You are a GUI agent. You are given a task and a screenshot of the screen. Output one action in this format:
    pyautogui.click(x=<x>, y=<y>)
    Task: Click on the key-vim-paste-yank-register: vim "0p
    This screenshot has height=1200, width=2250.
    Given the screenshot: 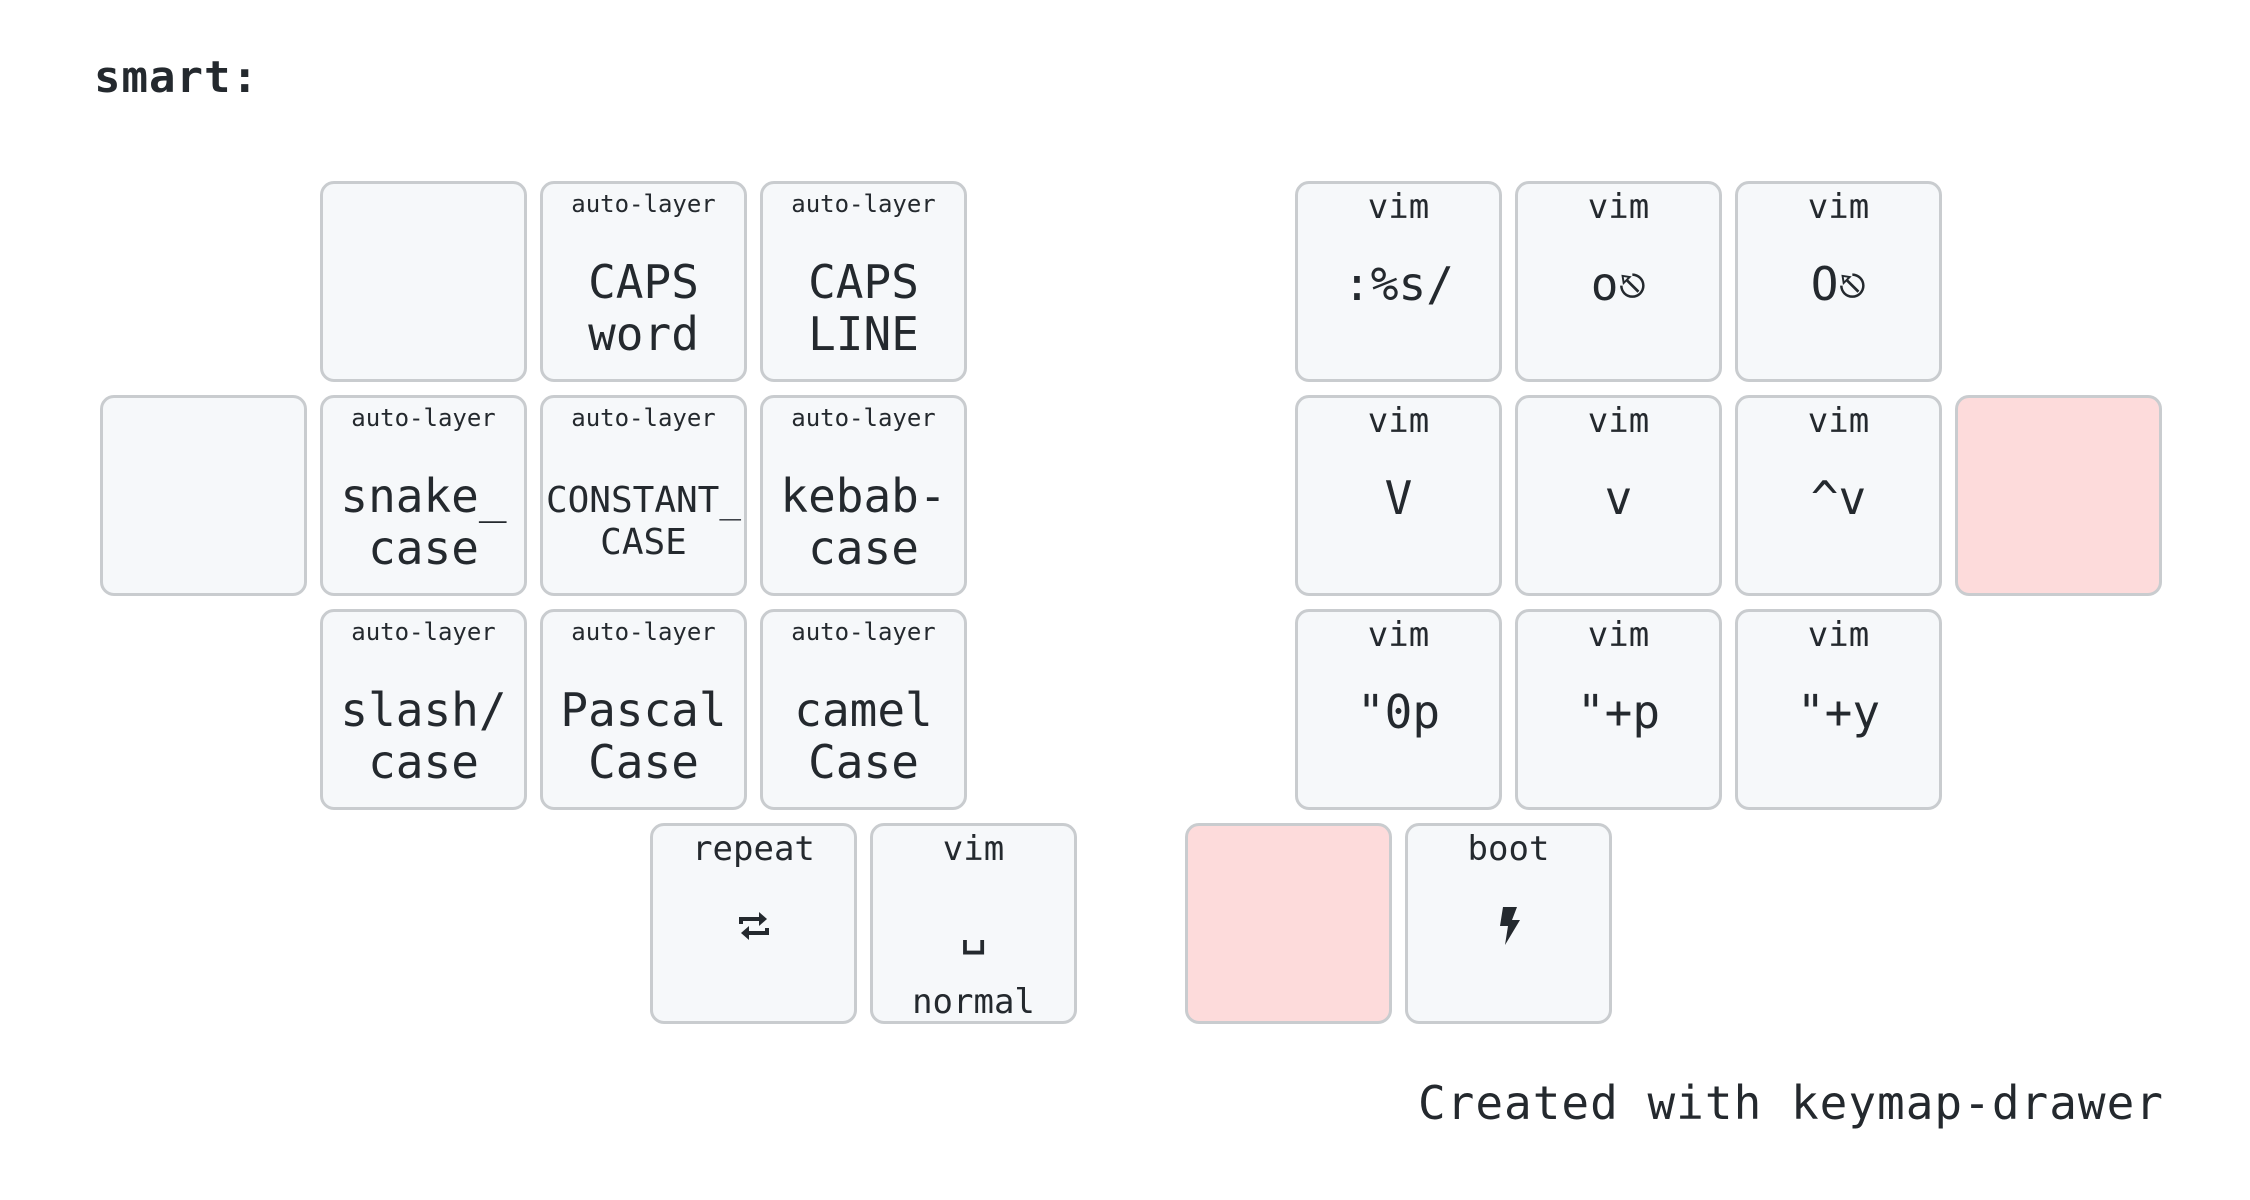 What is the action you would take?
    pyautogui.click(x=1398, y=709)
    